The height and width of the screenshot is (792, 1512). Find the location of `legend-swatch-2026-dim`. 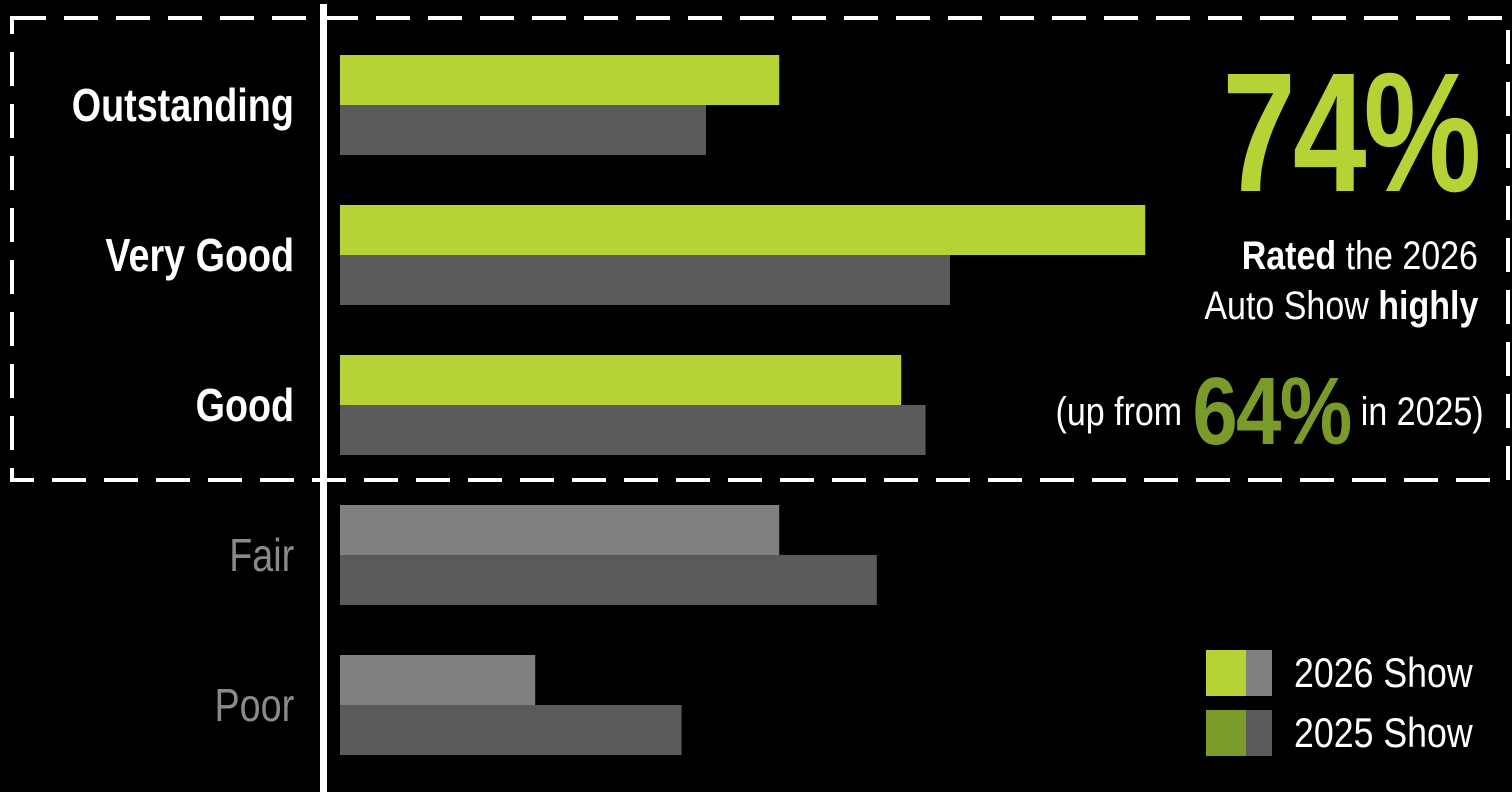

legend-swatch-2026-dim is located at coordinates (1259, 673).